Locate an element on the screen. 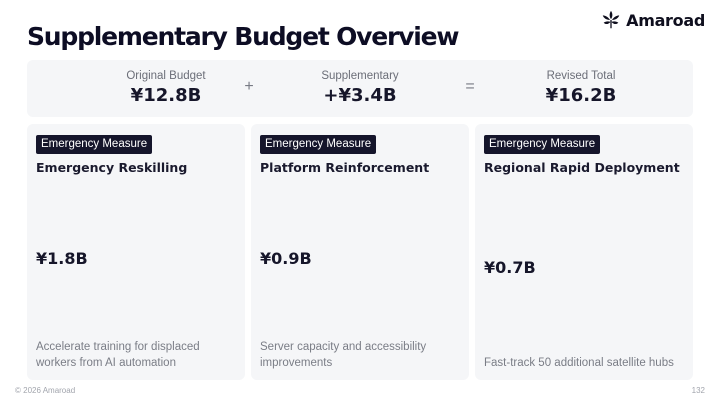  summary-value: ¥16.2B is located at coordinates (581, 95).